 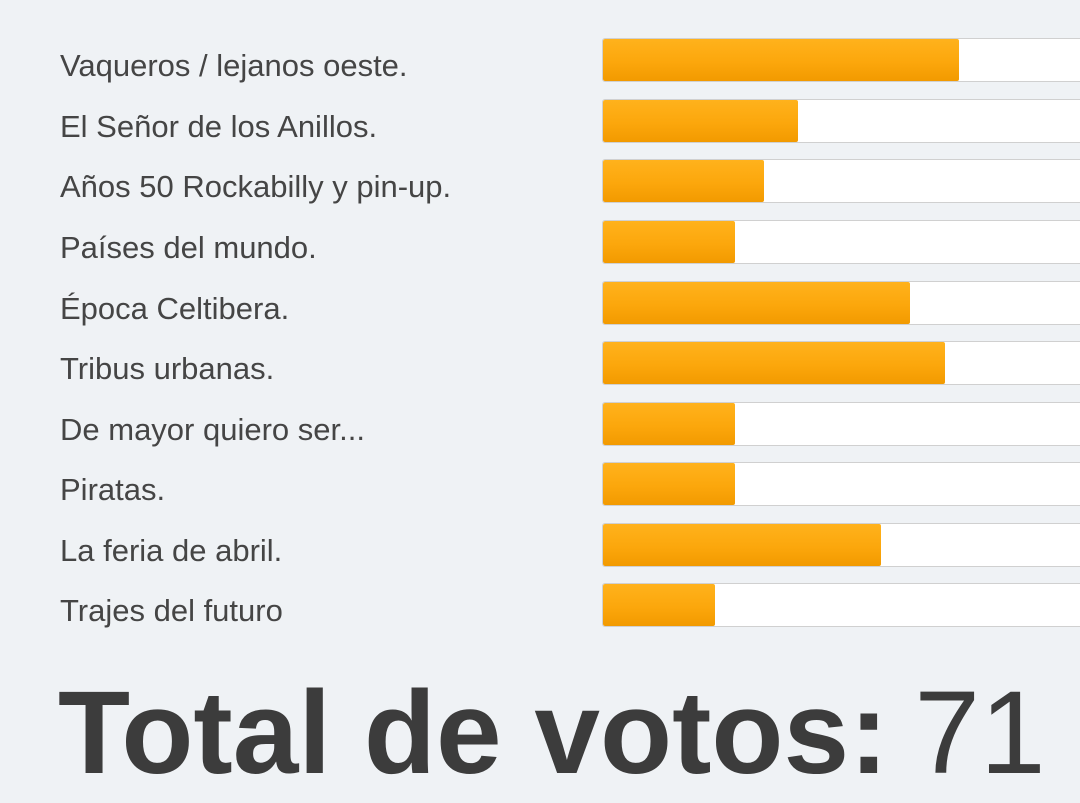 What do you see at coordinates (540, 606) in the screenshot?
I see `poll-option-row: Trajes del futuro` at bounding box center [540, 606].